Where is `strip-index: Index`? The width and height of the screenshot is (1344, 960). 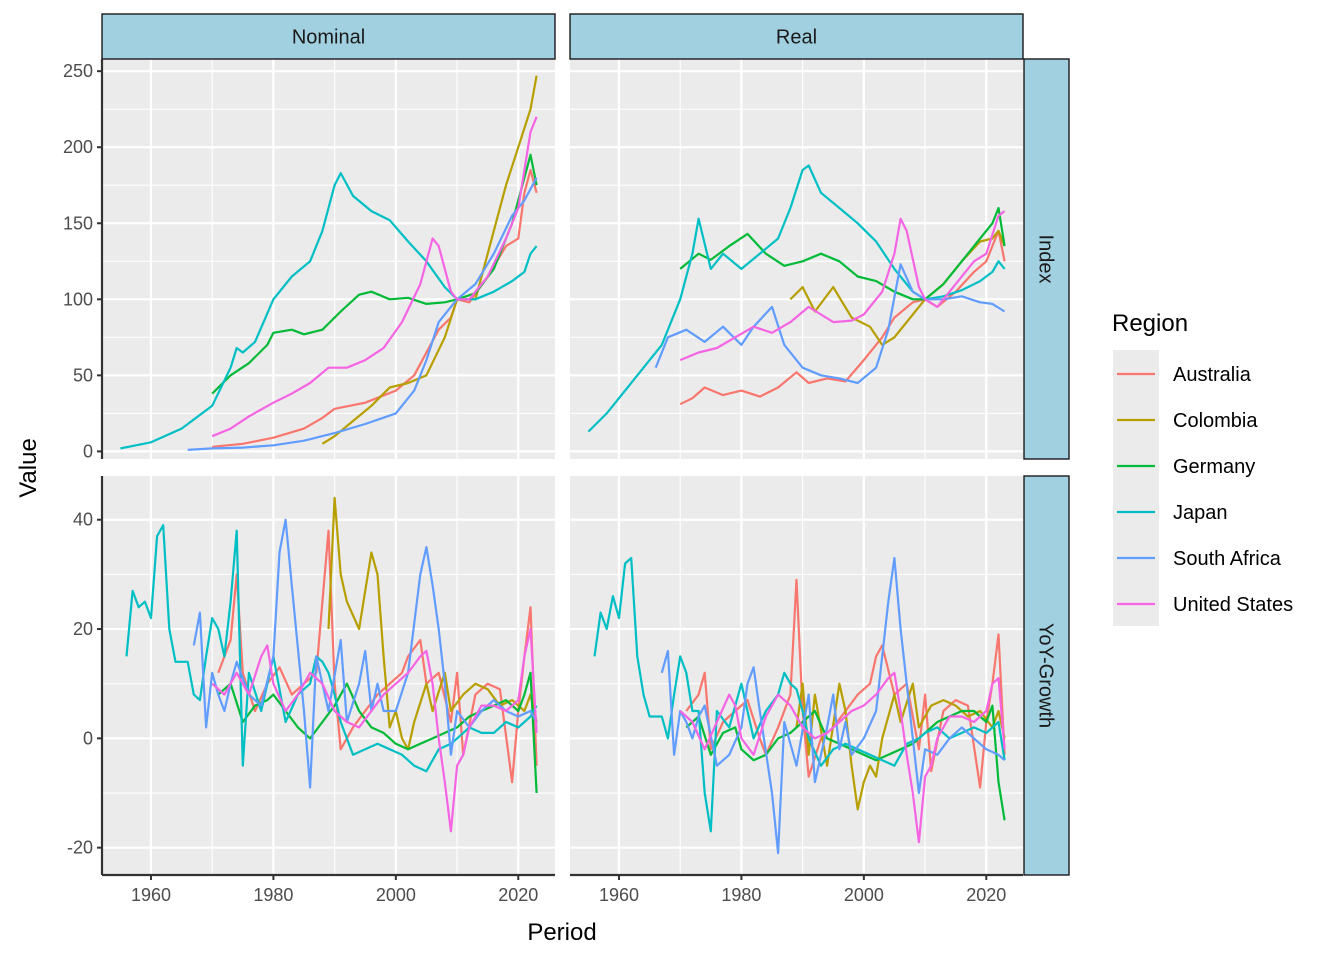
strip-index: Index is located at coordinates (1046, 259).